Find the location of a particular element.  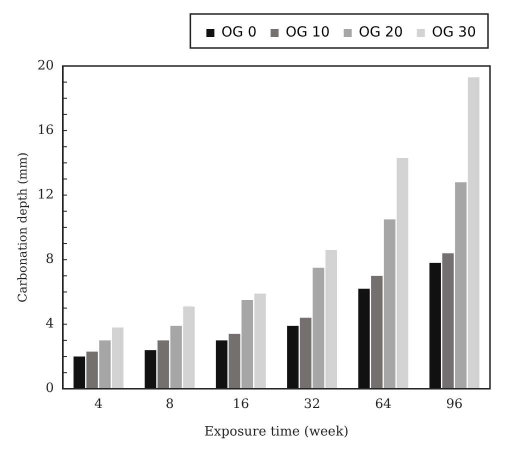

x-tick-label: 32 is located at coordinates (312, 404).